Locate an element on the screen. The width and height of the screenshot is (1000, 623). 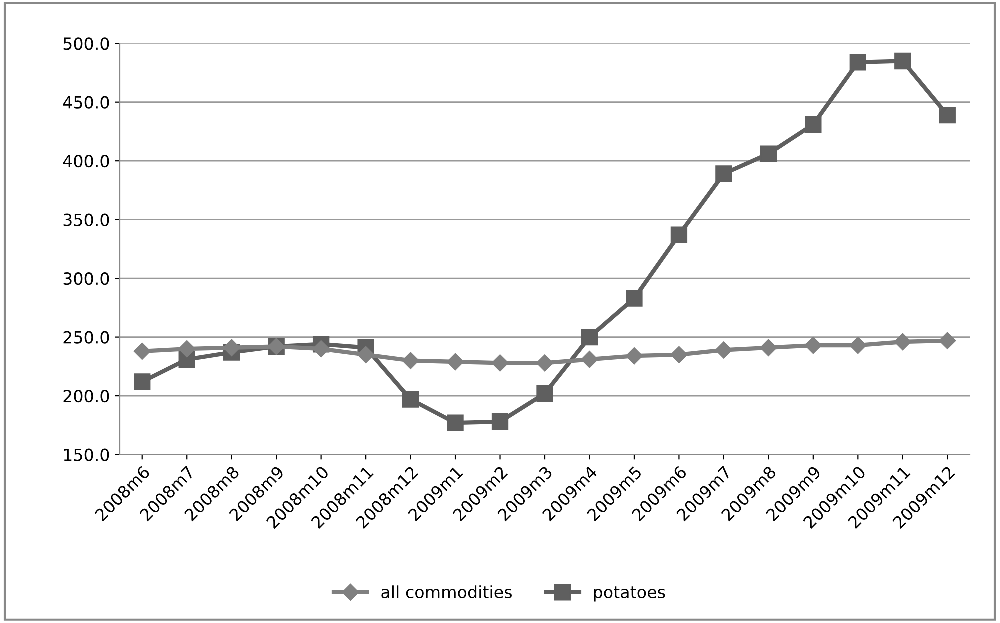
y-tick-label: 350.0 is located at coordinates (87, 220).